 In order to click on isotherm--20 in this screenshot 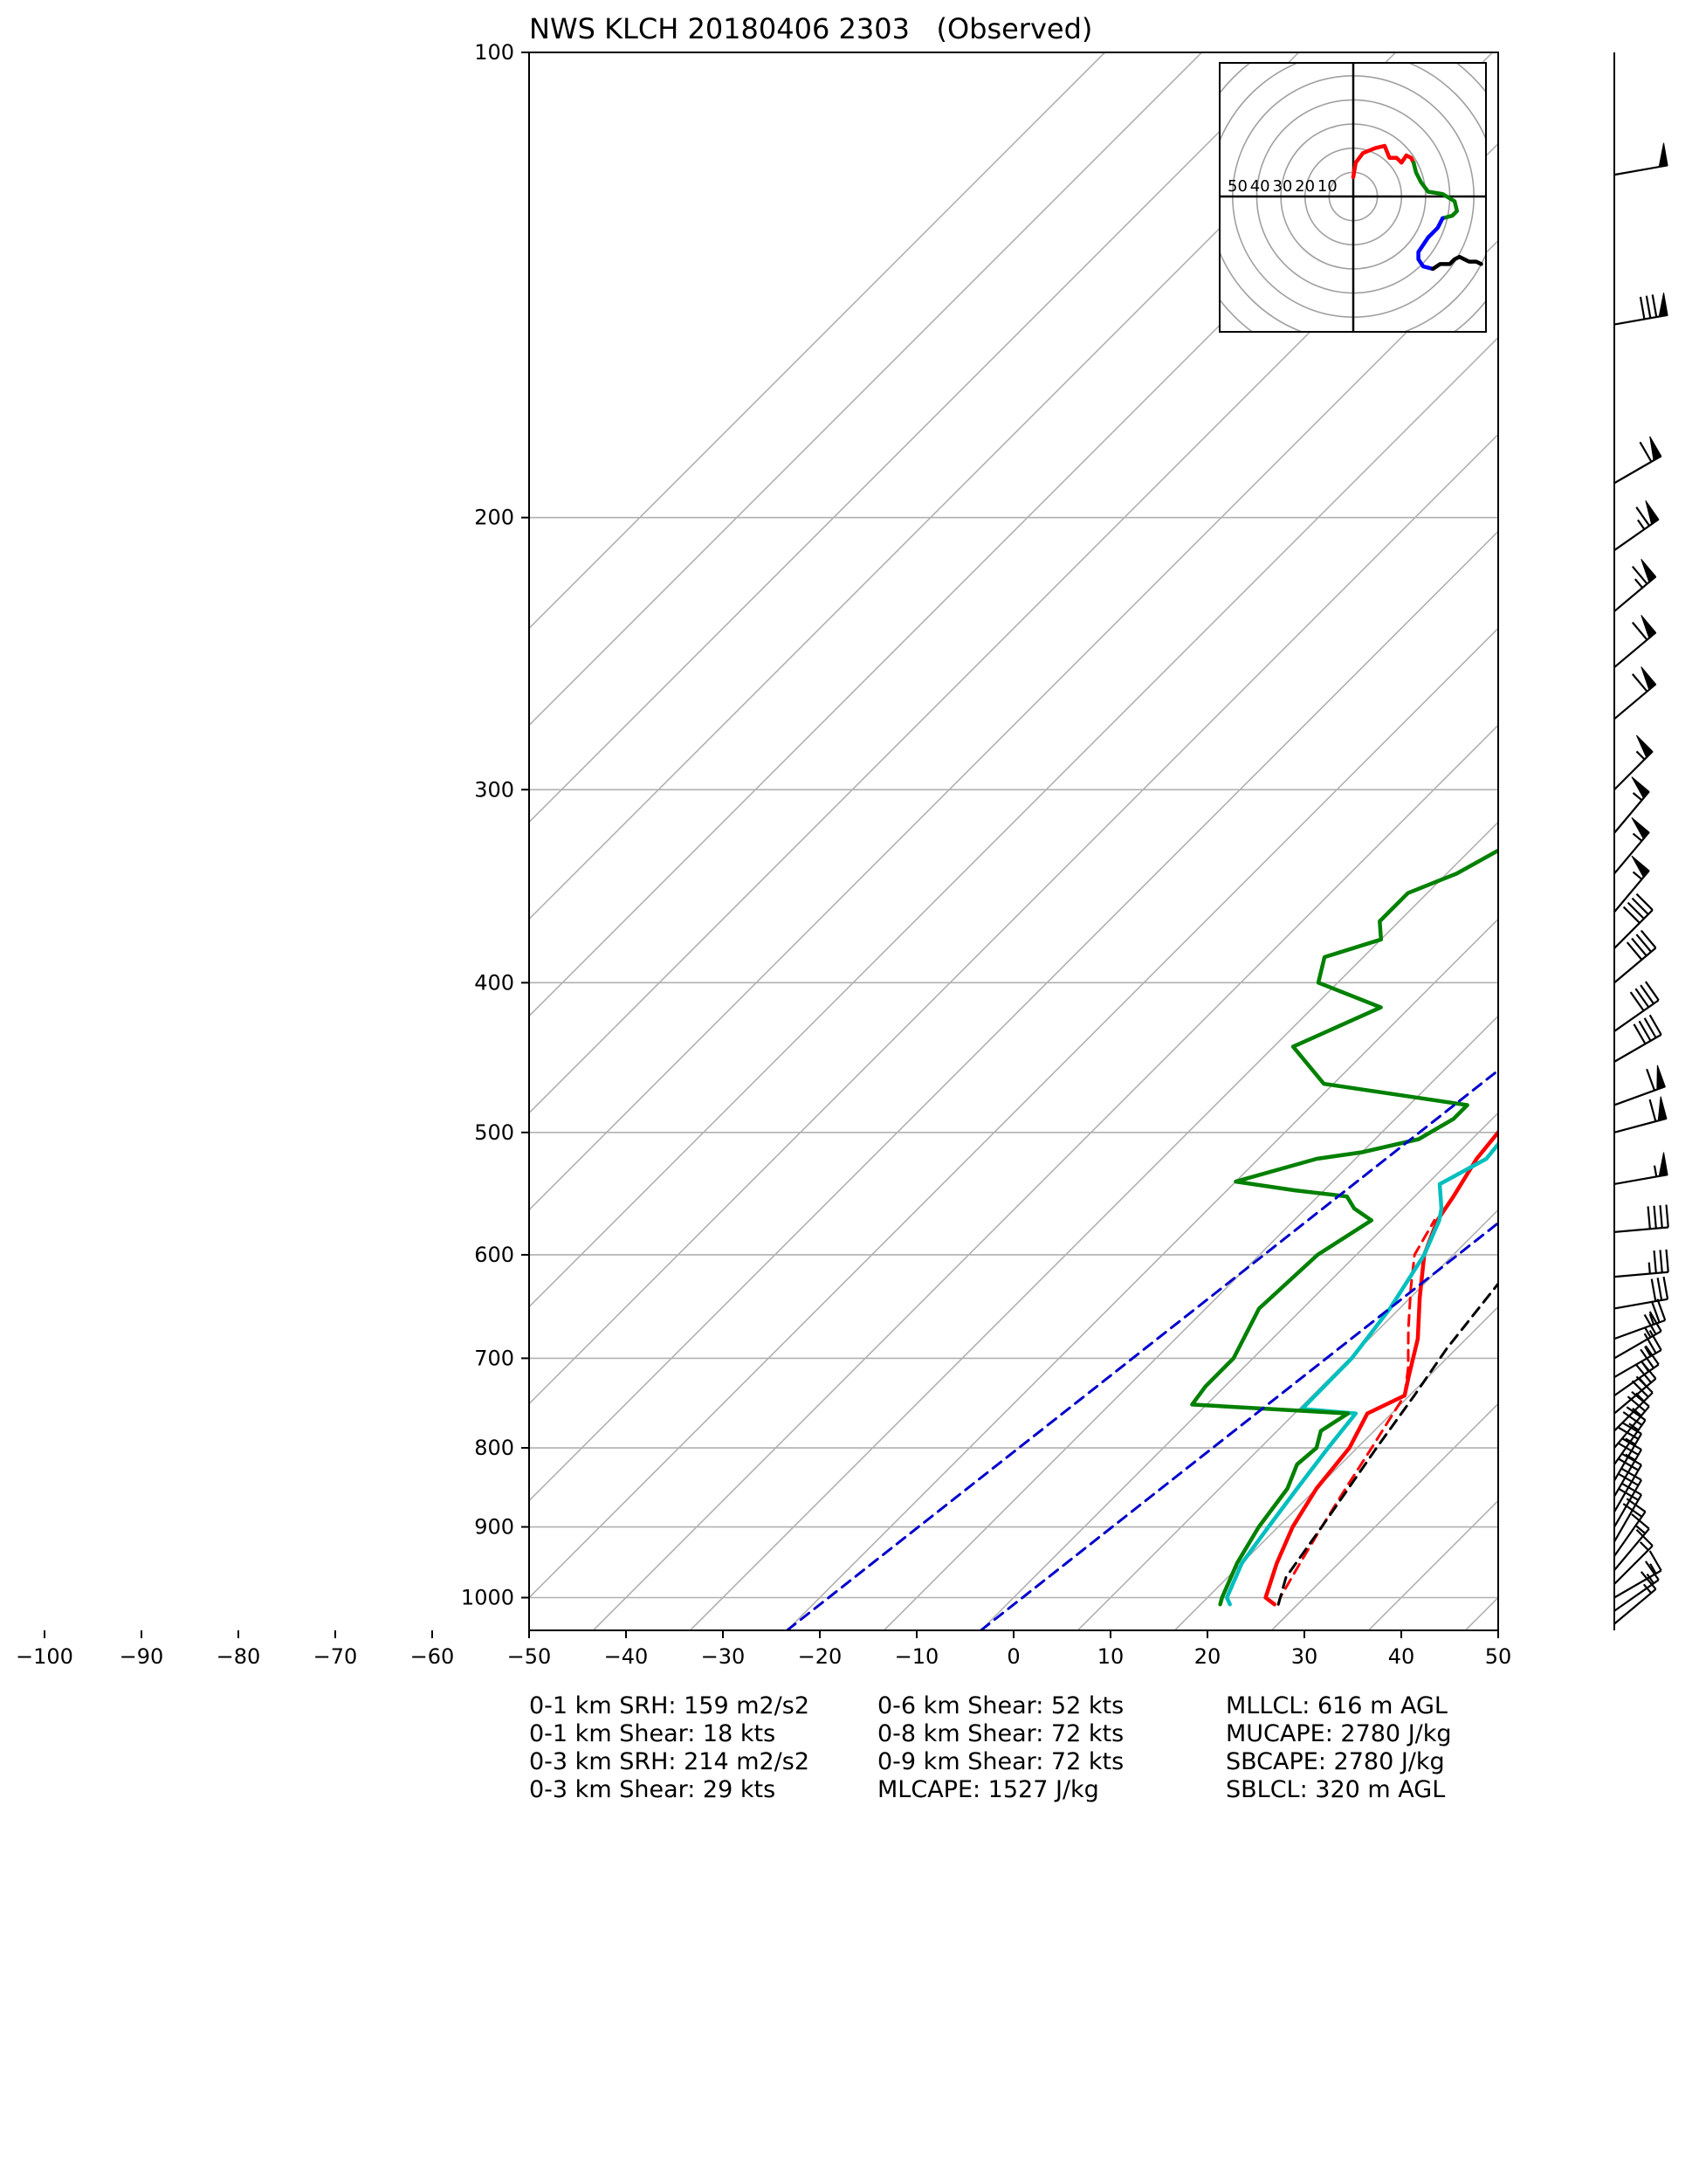, I will do `click(1142, 1274)`.